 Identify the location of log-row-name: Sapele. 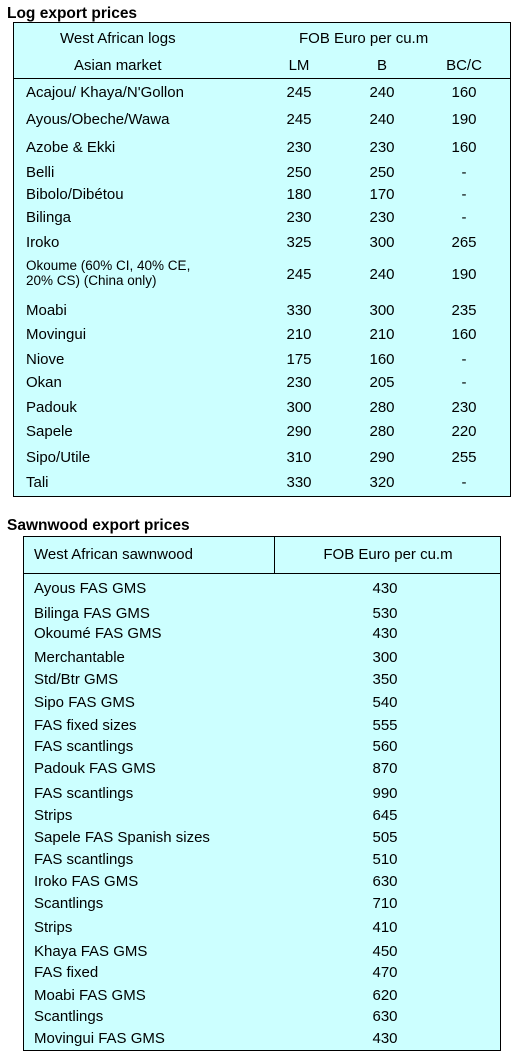
(49, 431).